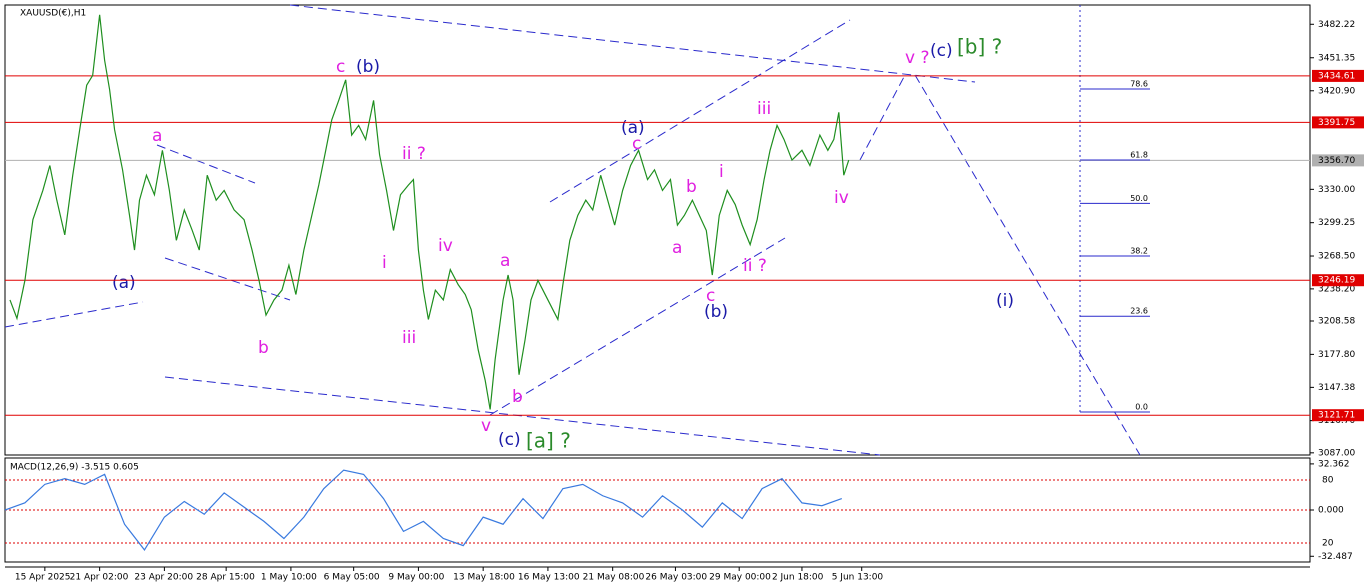  I want to click on wave-label: v, so click(486, 426).